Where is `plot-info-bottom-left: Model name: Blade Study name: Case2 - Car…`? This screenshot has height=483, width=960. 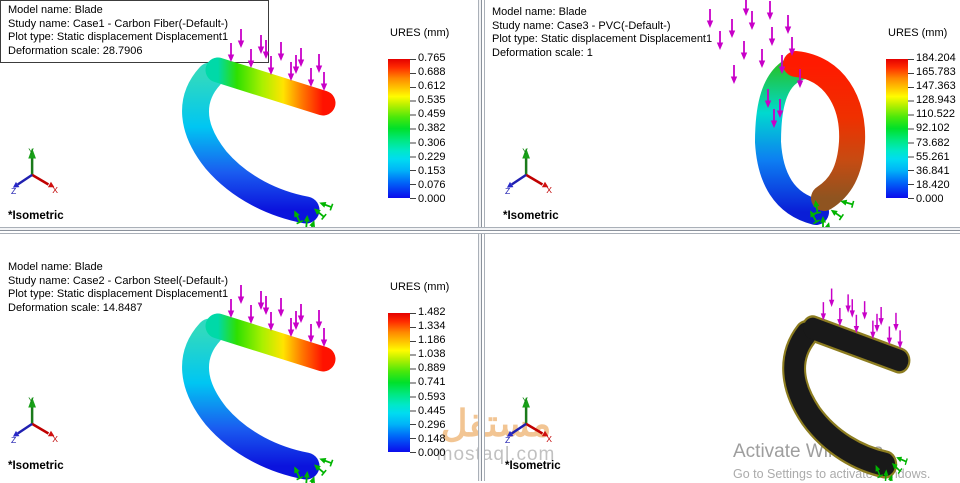
plot-info-bottom-left: Model name: Blade Study name: Case2 - Car… is located at coordinates (118, 286).